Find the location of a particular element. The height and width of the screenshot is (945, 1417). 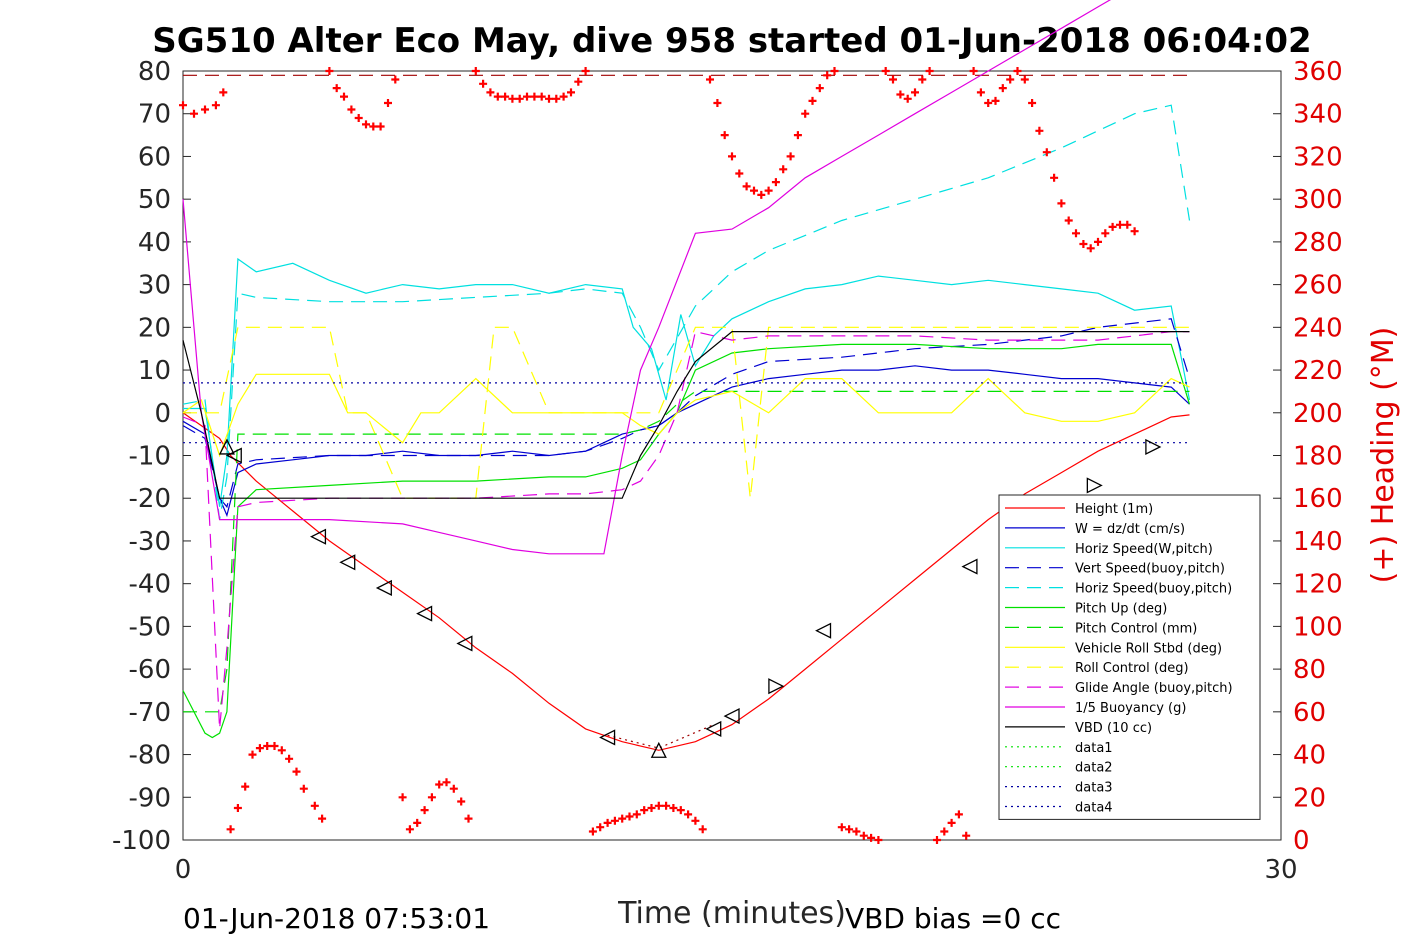

right-tick-label: 240 is located at coordinates (1318, 328).